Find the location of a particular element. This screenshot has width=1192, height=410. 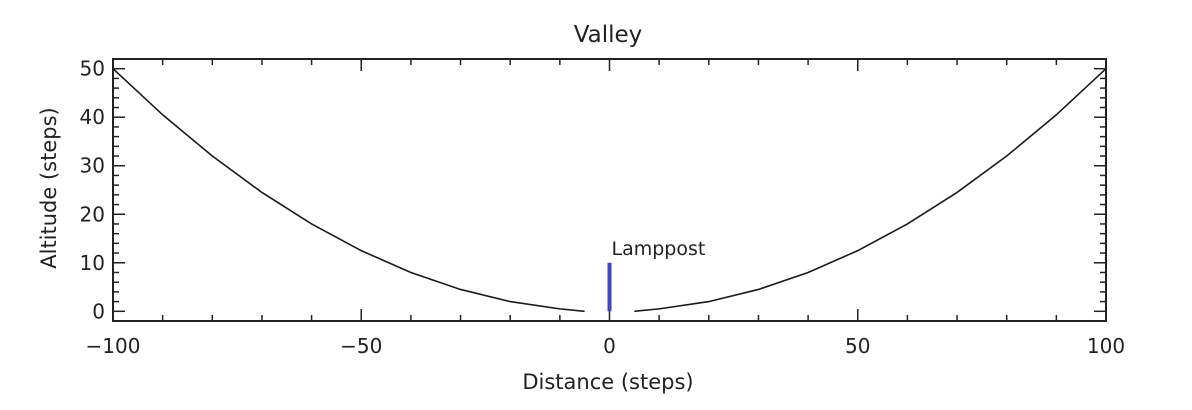

chart-title: Valley is located at coordinates (608, 35).